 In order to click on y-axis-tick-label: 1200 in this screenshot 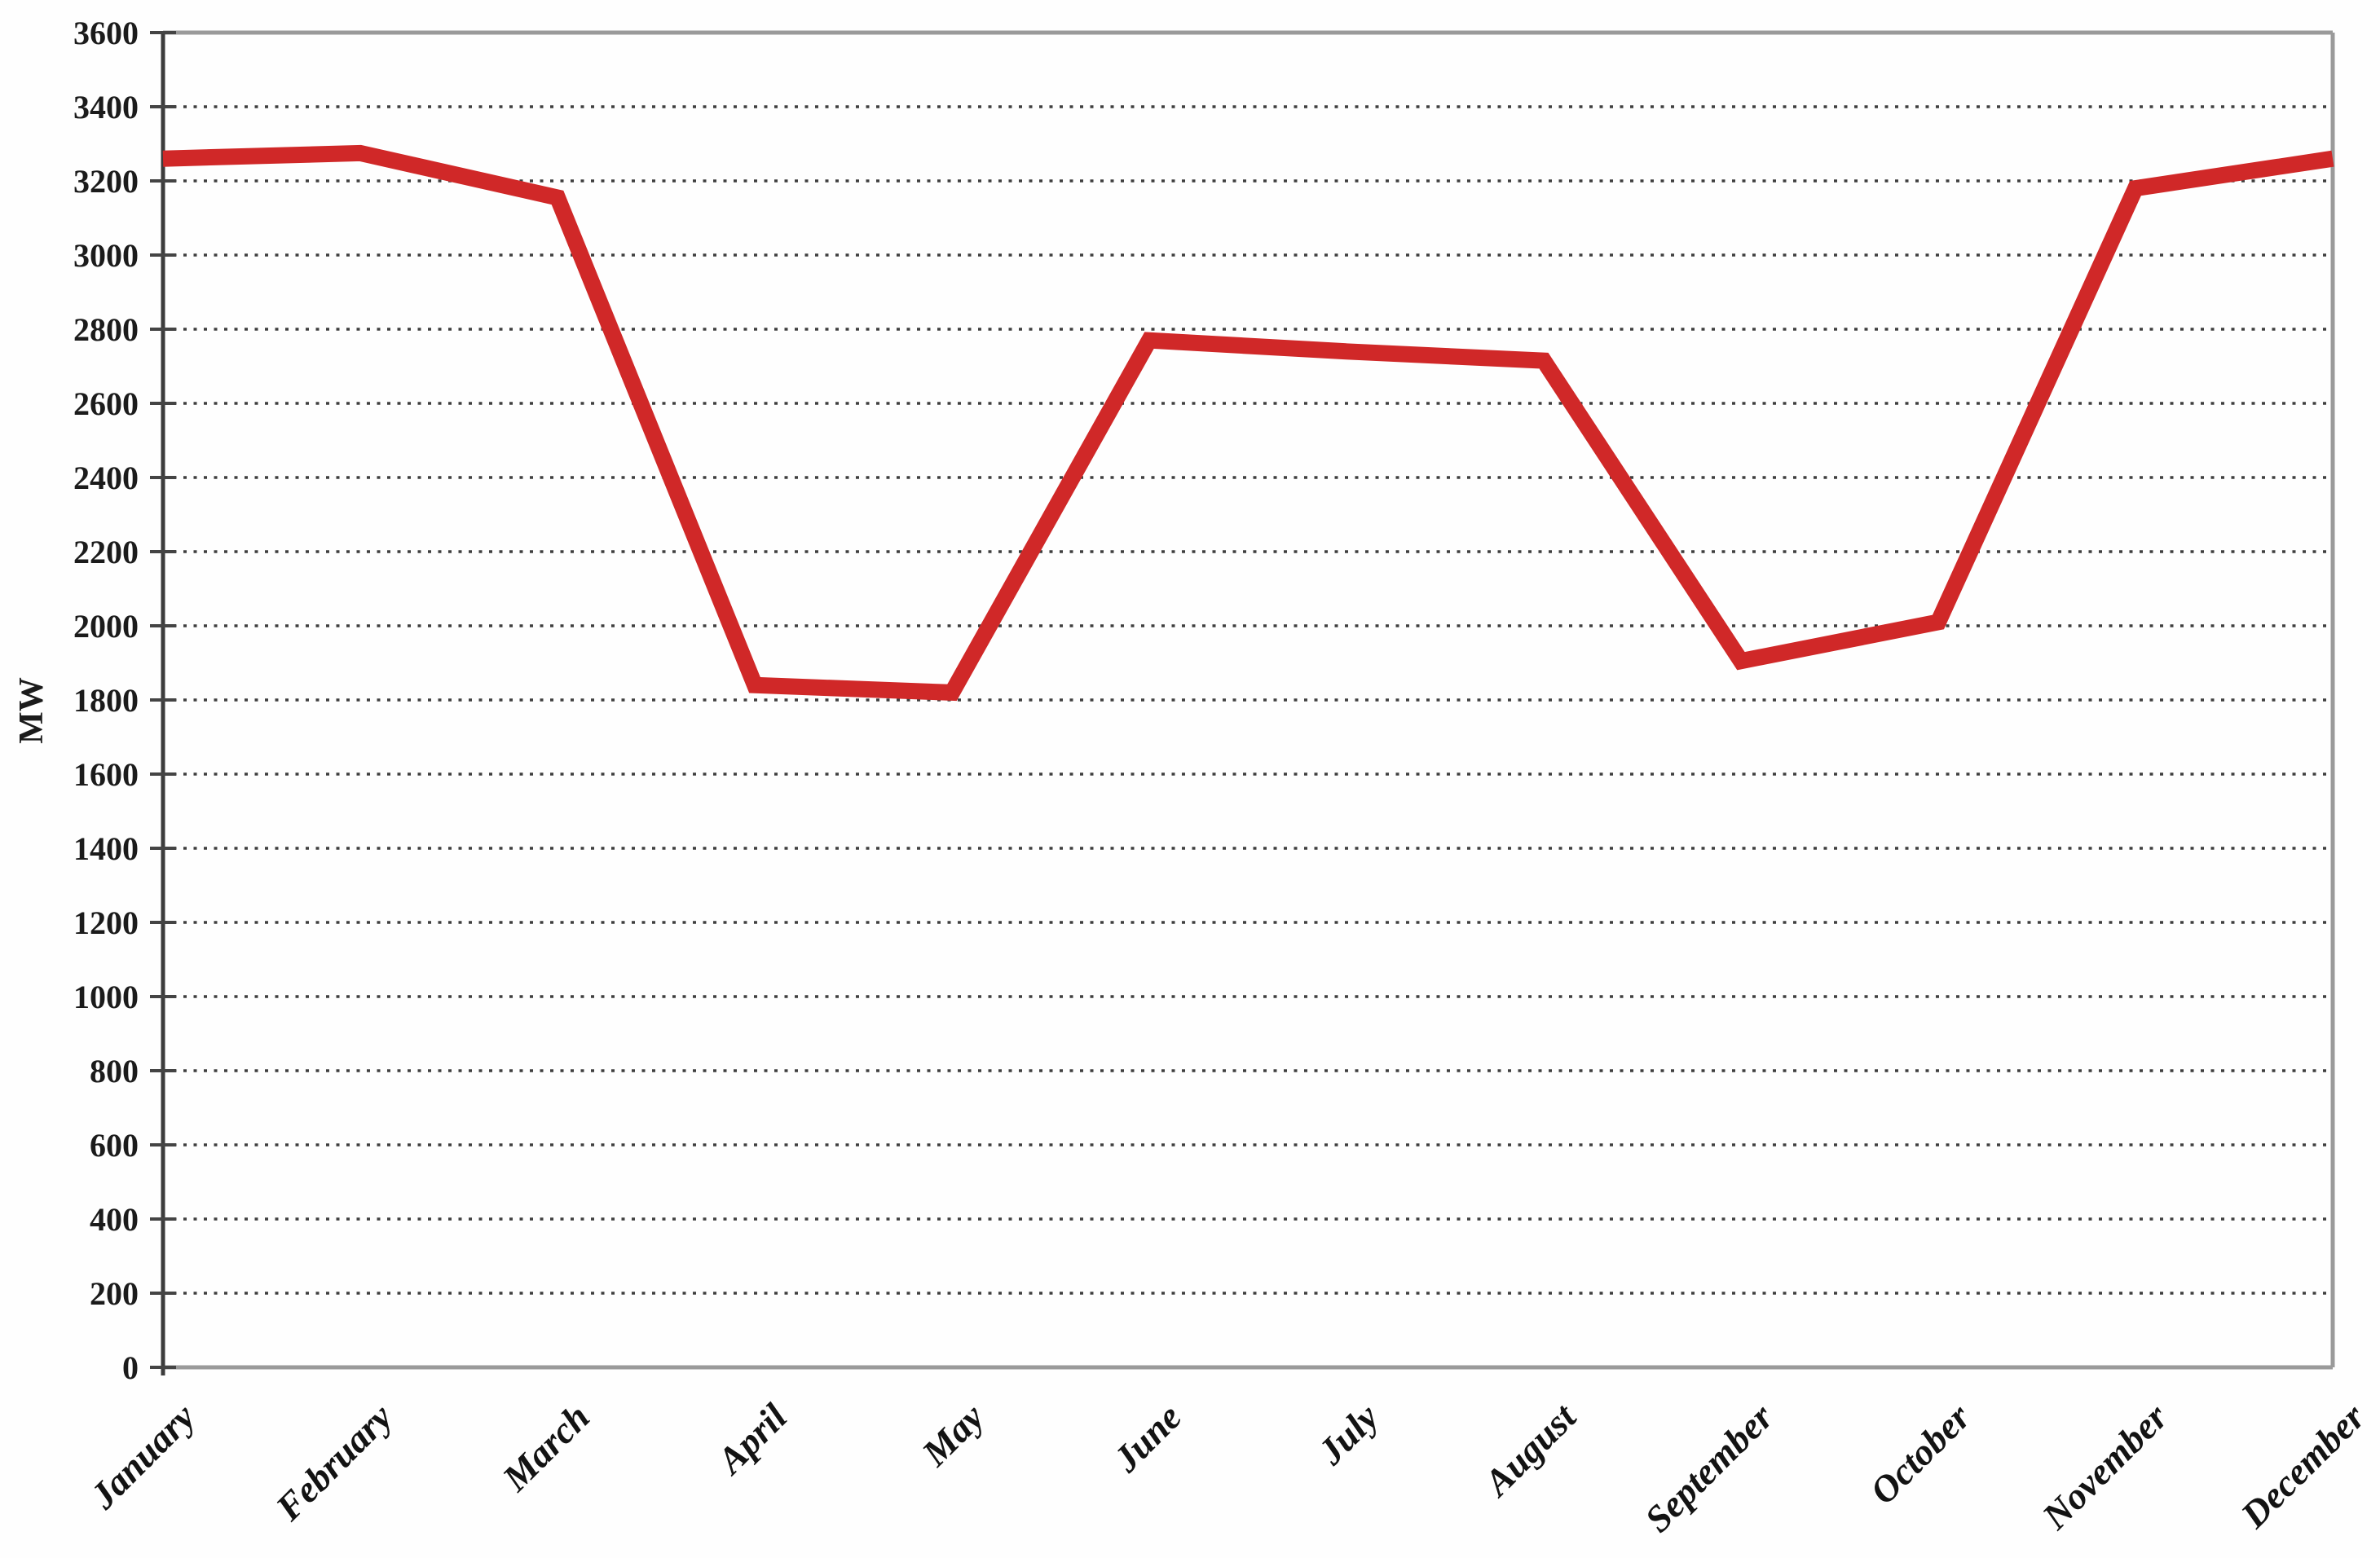, I will do `click(106, 922)`.